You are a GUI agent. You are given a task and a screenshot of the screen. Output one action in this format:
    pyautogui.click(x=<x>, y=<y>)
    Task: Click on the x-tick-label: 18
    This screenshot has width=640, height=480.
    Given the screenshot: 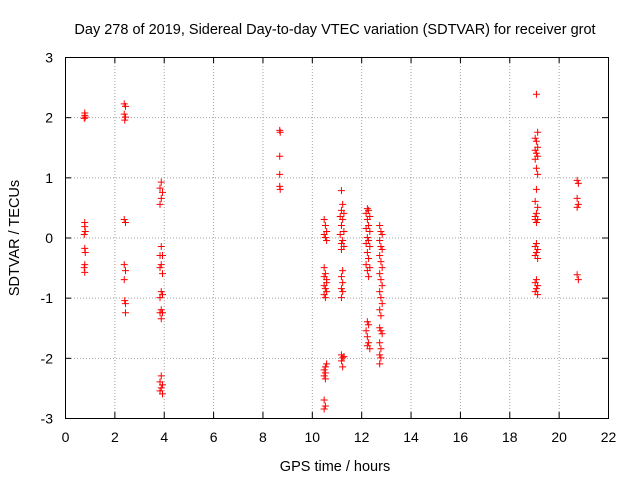 What is the action you would take?
    pyautogui.click(x=510, y=437)
    